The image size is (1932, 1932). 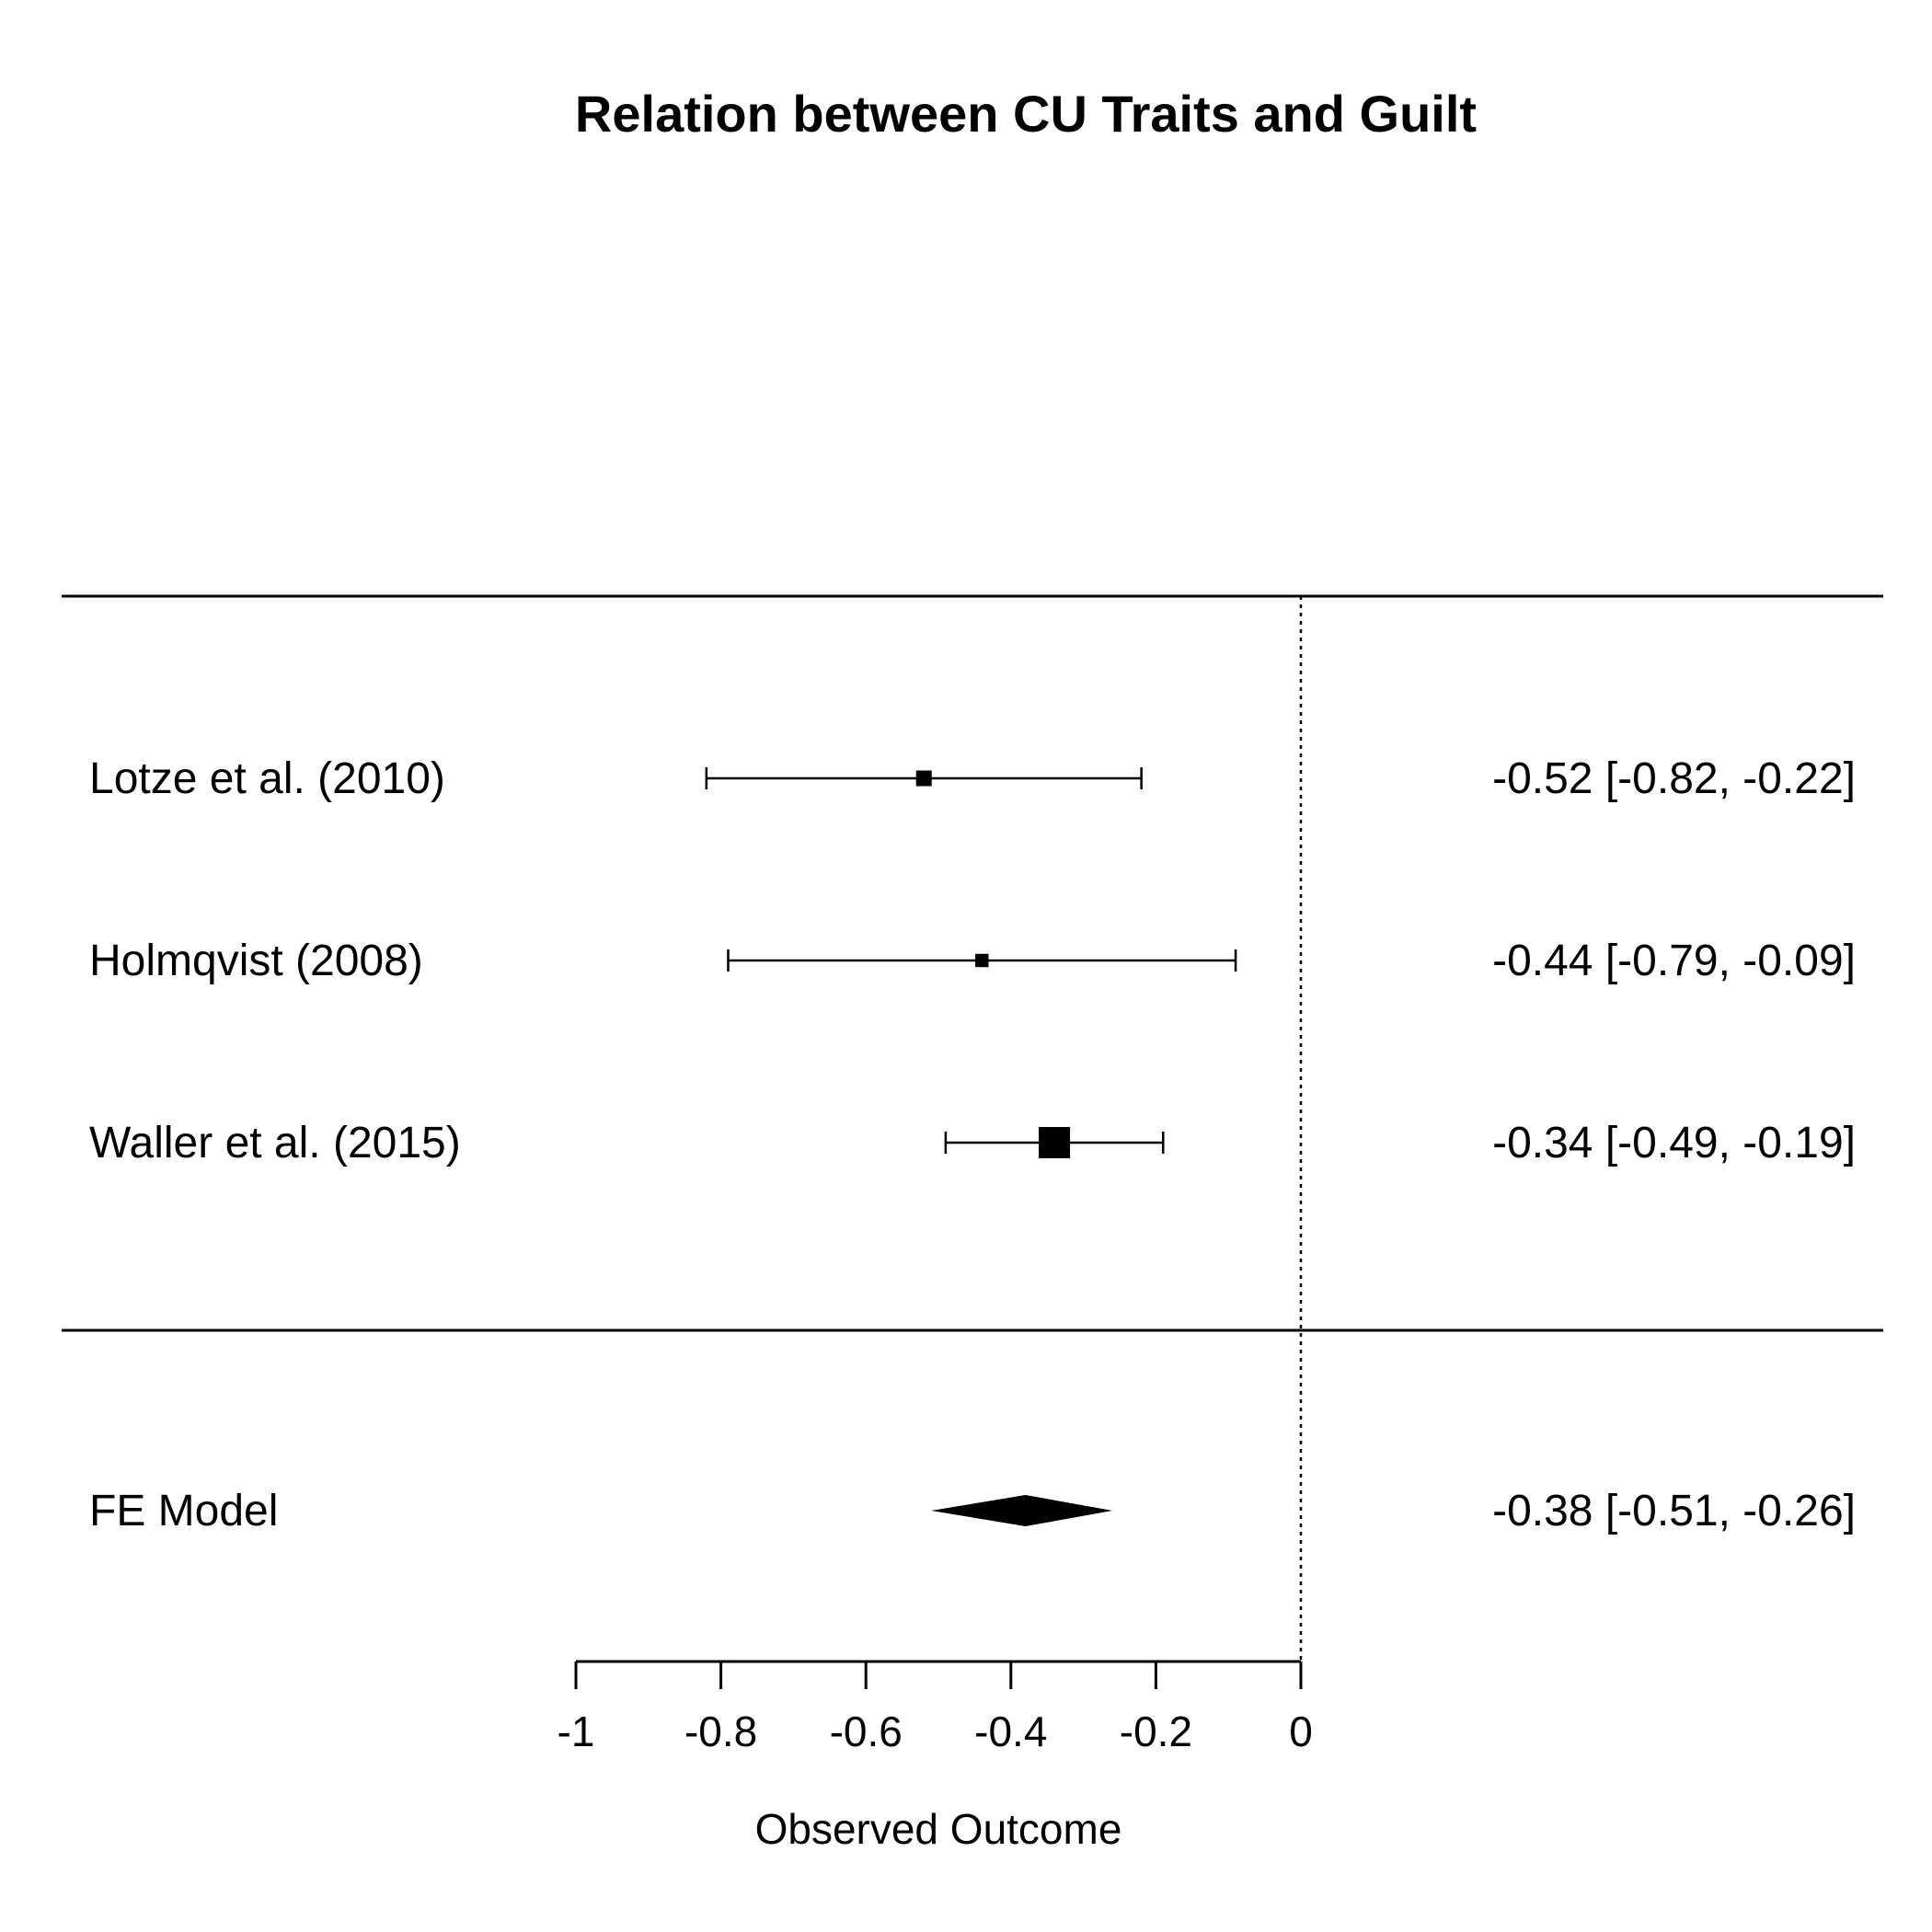 I want to click on x-tick-label: -0.4, so click(x=1010, y=1731).